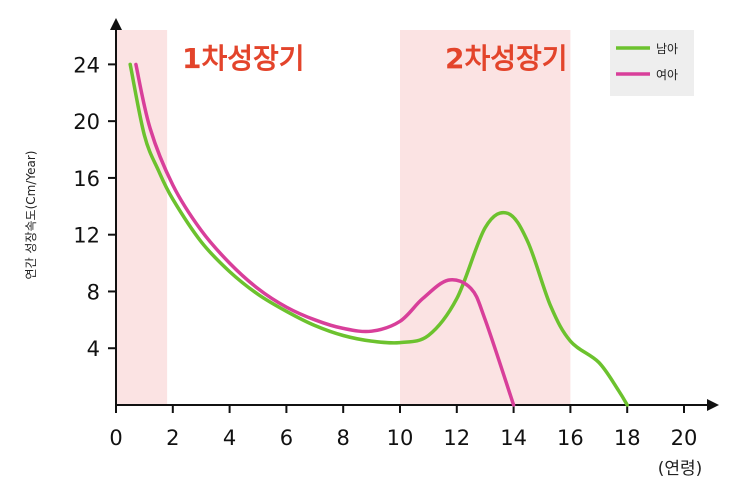 This screenshot has width=750, height=500. I want to click on y-axis-label: 연간 성장속도(Cm/Year), so click(31, 215).